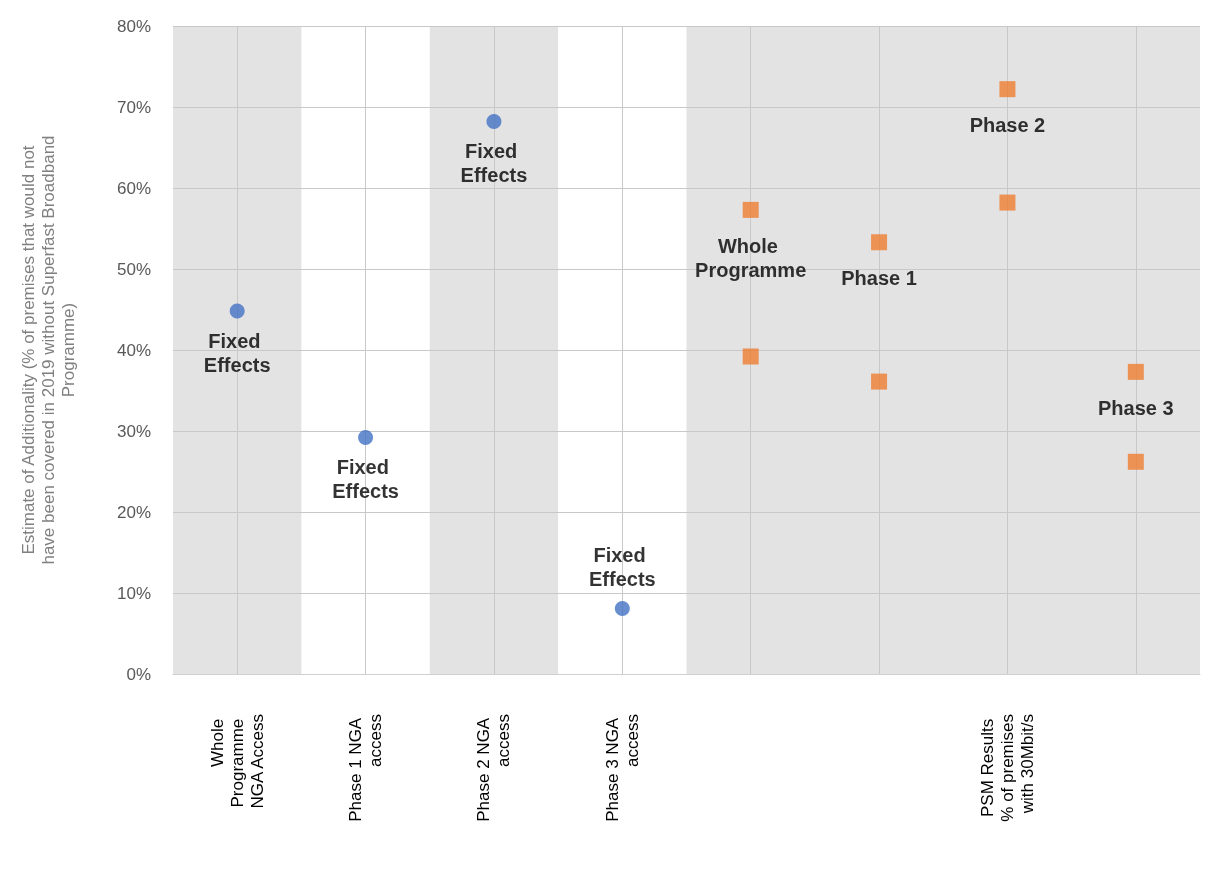 The image size is (1212, 884). I want to click on series-label: Fixed Effects, so click(622, 566).